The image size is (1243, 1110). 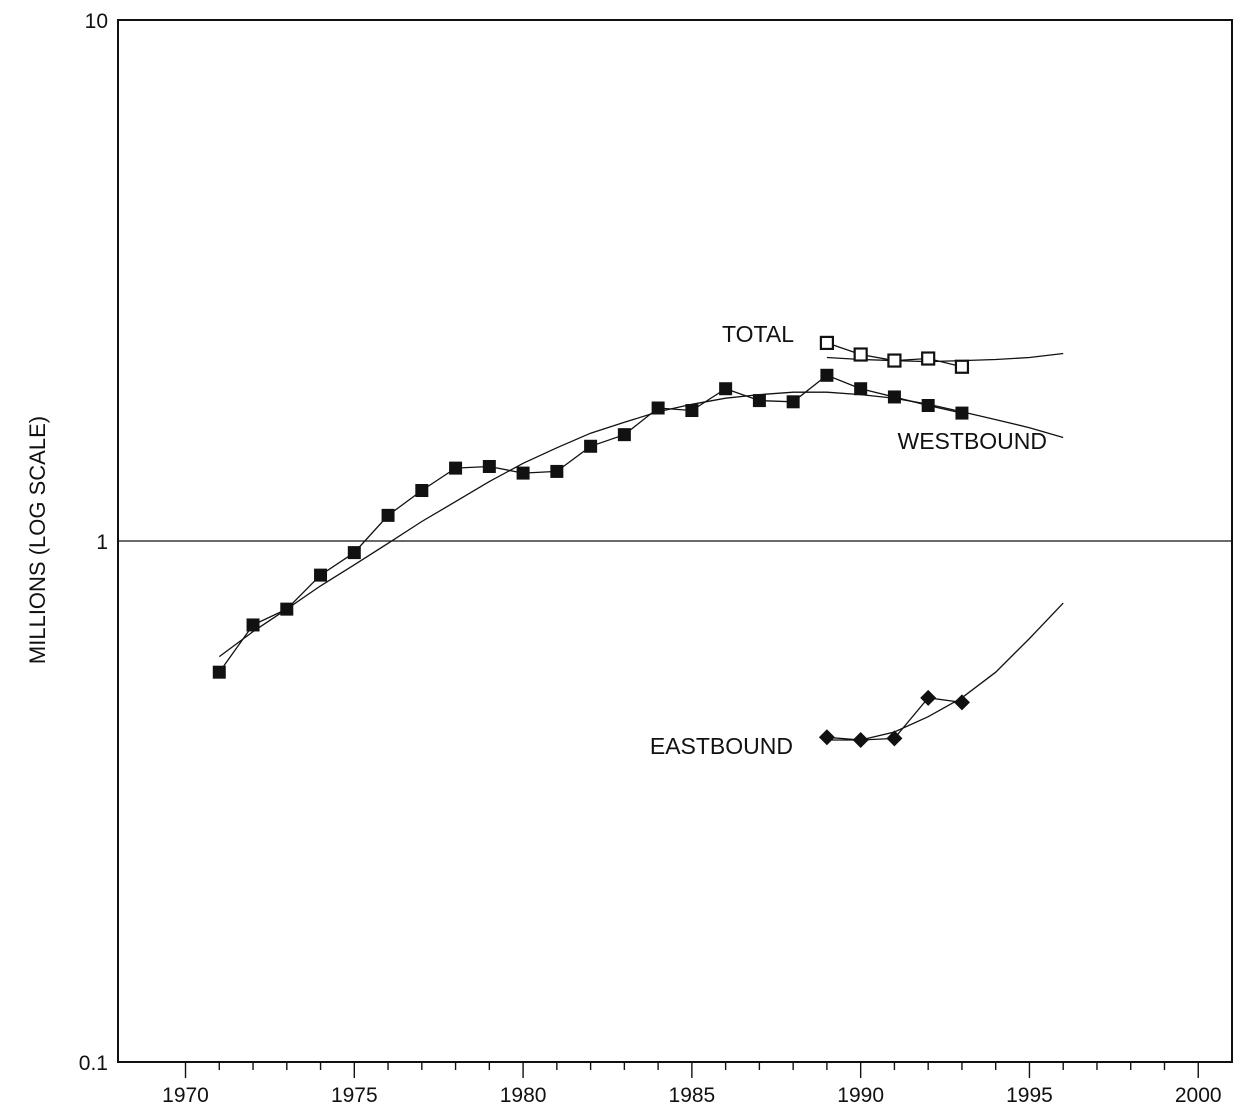 I want to click on total-series, so click(x=941, y=354).